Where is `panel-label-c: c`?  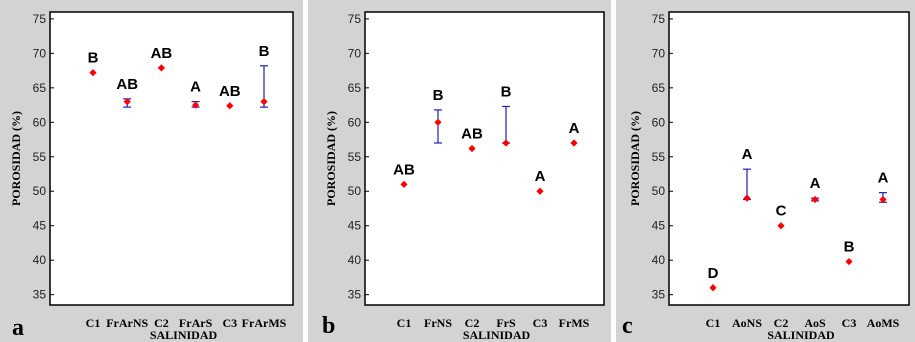 panel-label-c: c is located at coordinates (627, 326).